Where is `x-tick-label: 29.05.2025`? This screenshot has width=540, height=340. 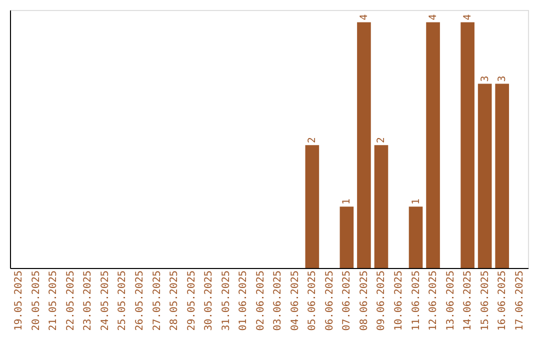
x-tick-label: 29.05.2025 is located at coordinates (192, 300).